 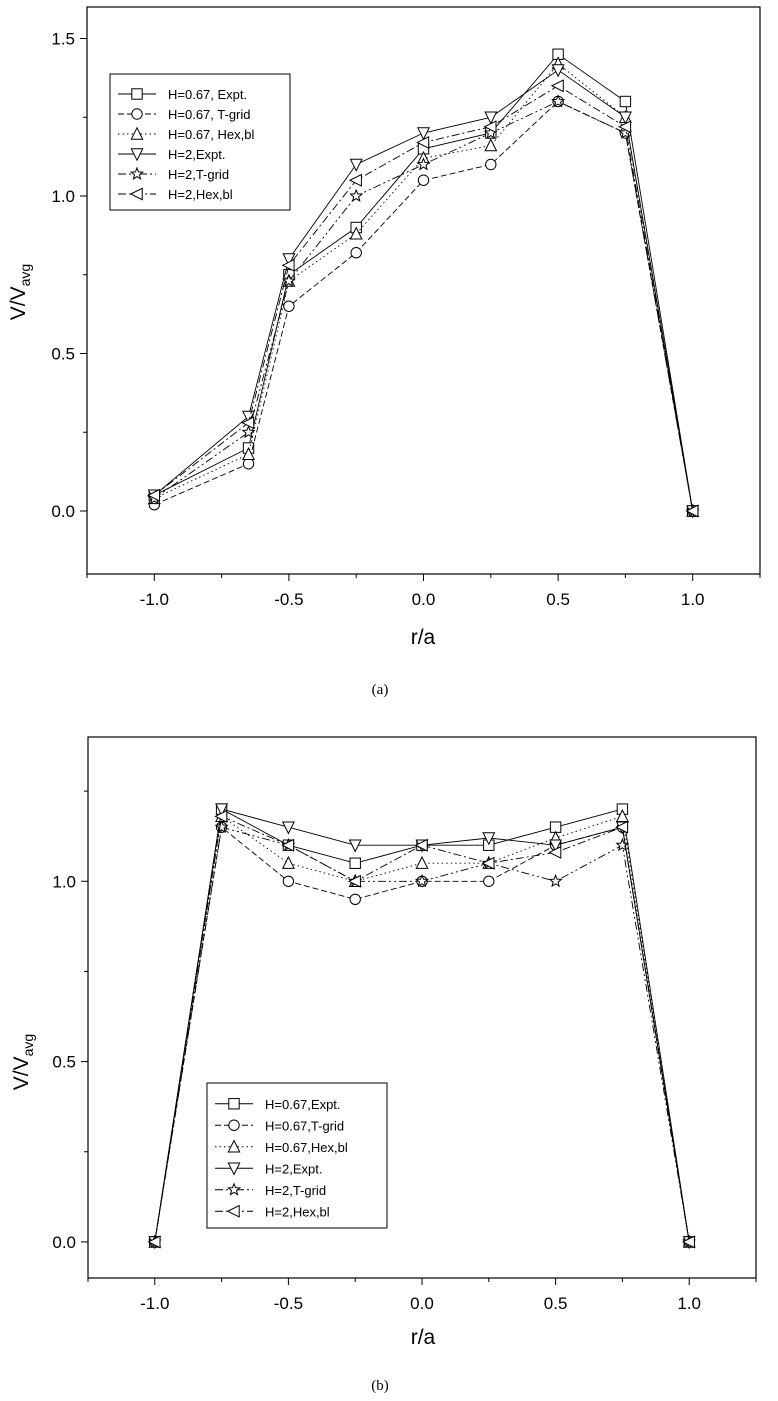 I want to click on legend-label: H=2,Hex,bl, so click(x=297, y=1211).